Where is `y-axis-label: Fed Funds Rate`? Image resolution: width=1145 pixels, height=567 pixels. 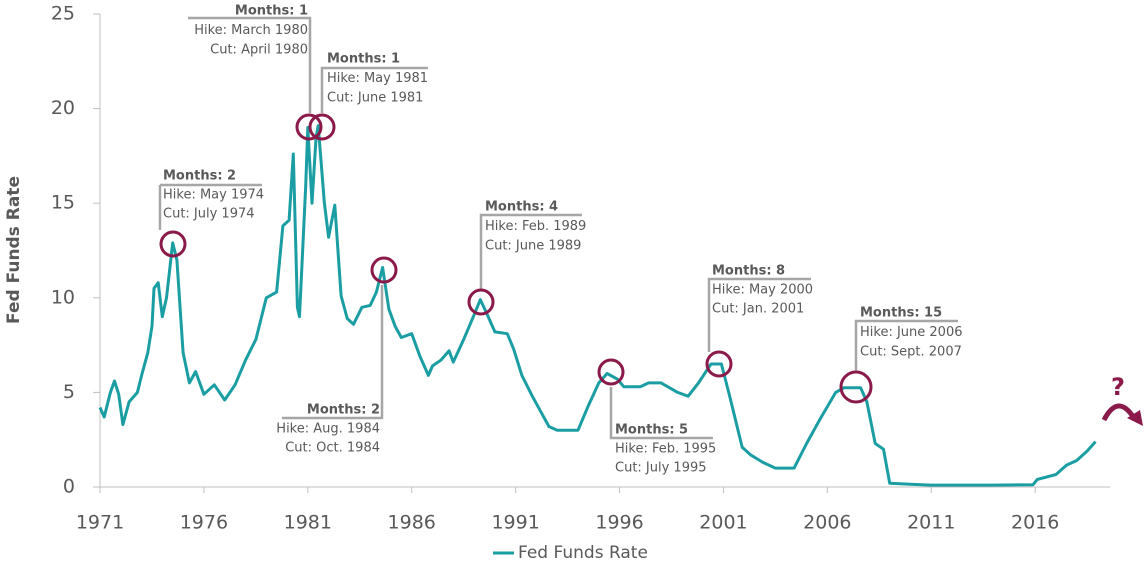 y-axis-label: Fed Funds Rate is located at coordinates (14, 250).